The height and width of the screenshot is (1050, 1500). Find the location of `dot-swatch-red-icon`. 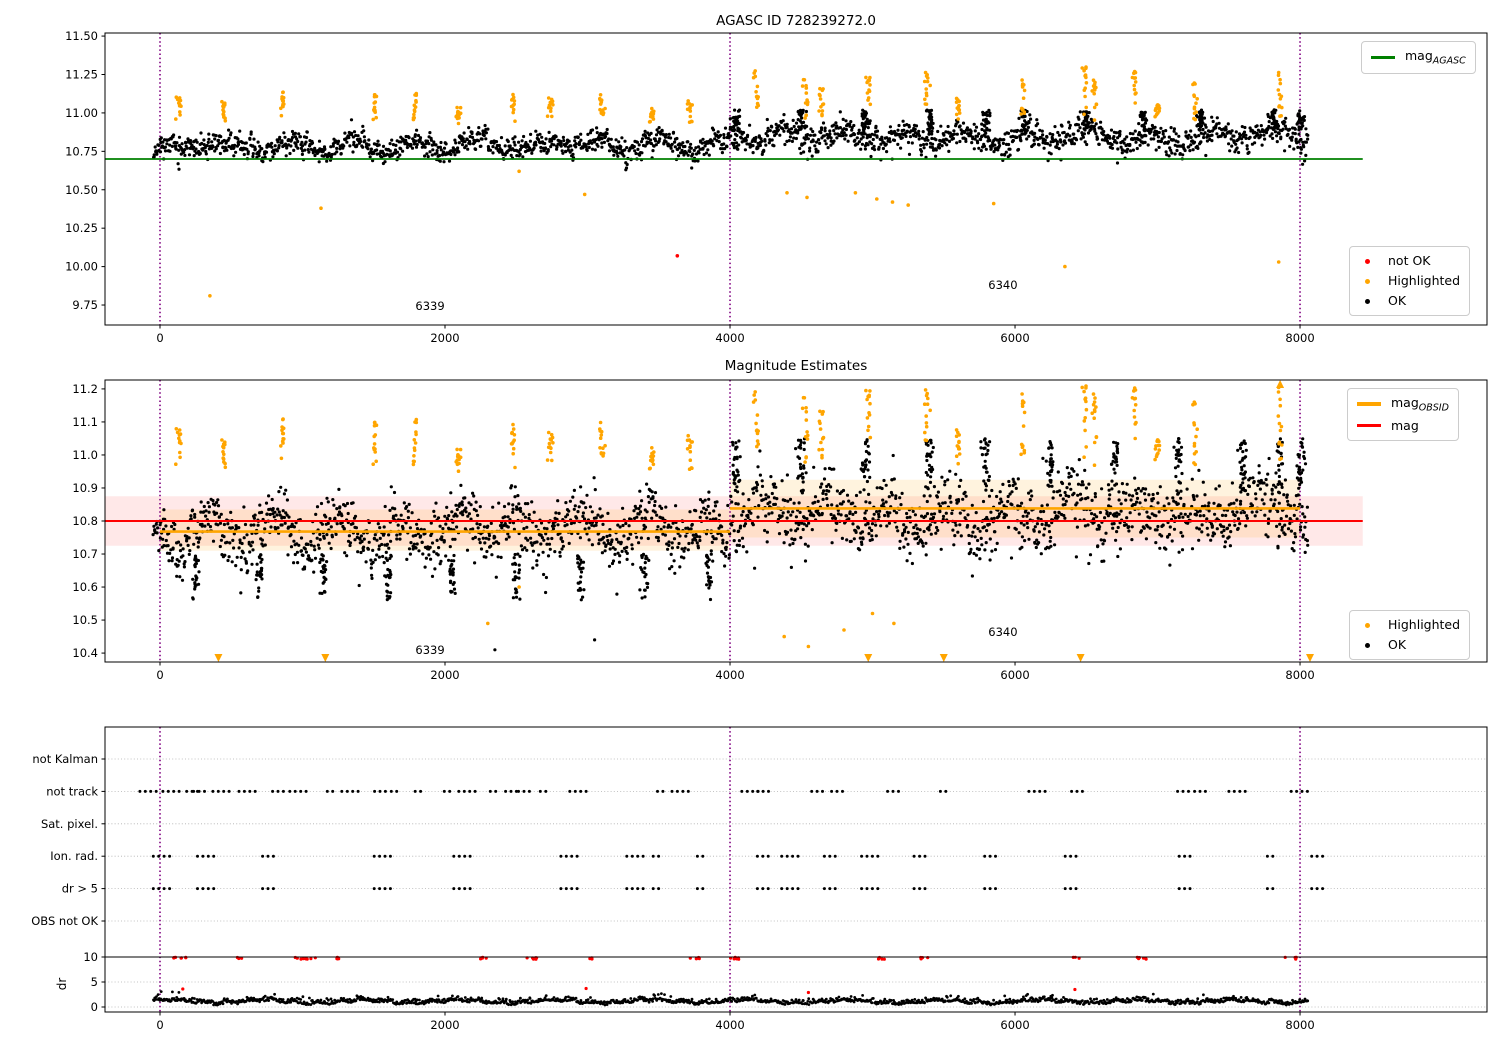

dot-swatch-red-icon is located at coordinates (1367, 261).